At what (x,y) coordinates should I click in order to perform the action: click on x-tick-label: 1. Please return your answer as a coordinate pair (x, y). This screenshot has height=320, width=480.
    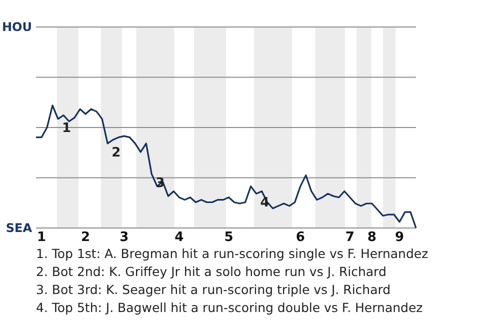
    Looking at the image, I should click on (41, 237).